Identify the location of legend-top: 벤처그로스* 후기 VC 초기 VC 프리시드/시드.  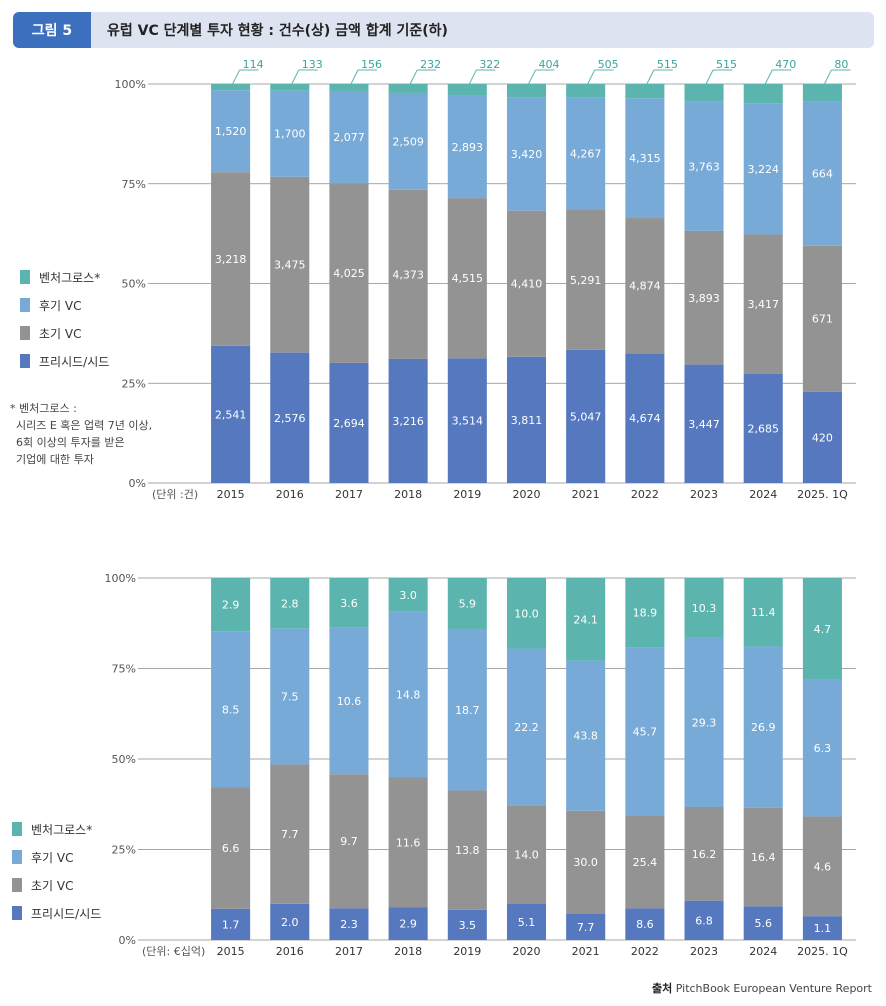
(64, 319).